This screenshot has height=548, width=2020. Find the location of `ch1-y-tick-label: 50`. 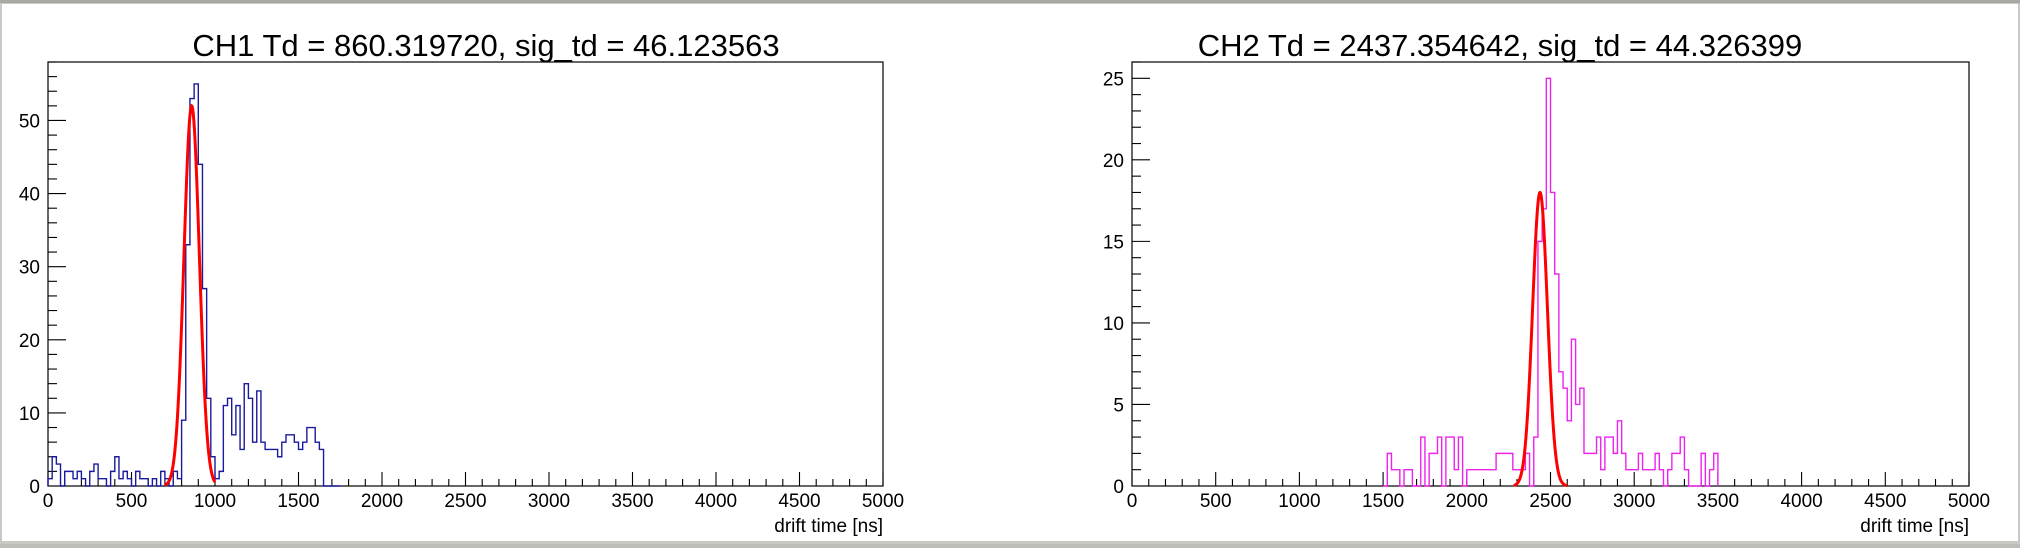

ch1-y-tick-label: 50 is located at coordinates (29, 121).